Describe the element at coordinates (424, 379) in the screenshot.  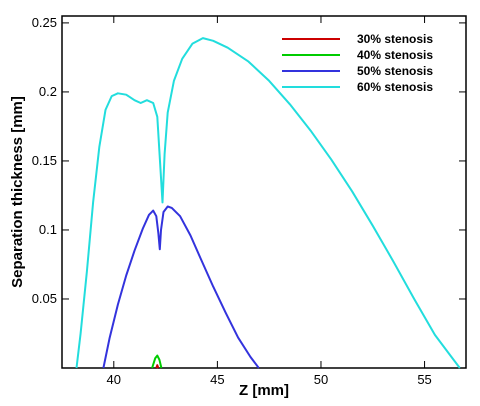
I see `x-tick-label-4: 55` at that location.